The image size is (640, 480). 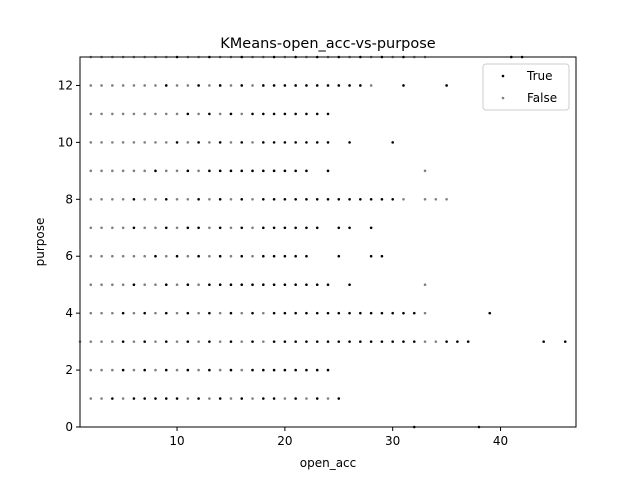 What do you see at coordinates (65, 85) in the screenshot?
I see `y-tick-label: 12` at bounding box center [65, 85].